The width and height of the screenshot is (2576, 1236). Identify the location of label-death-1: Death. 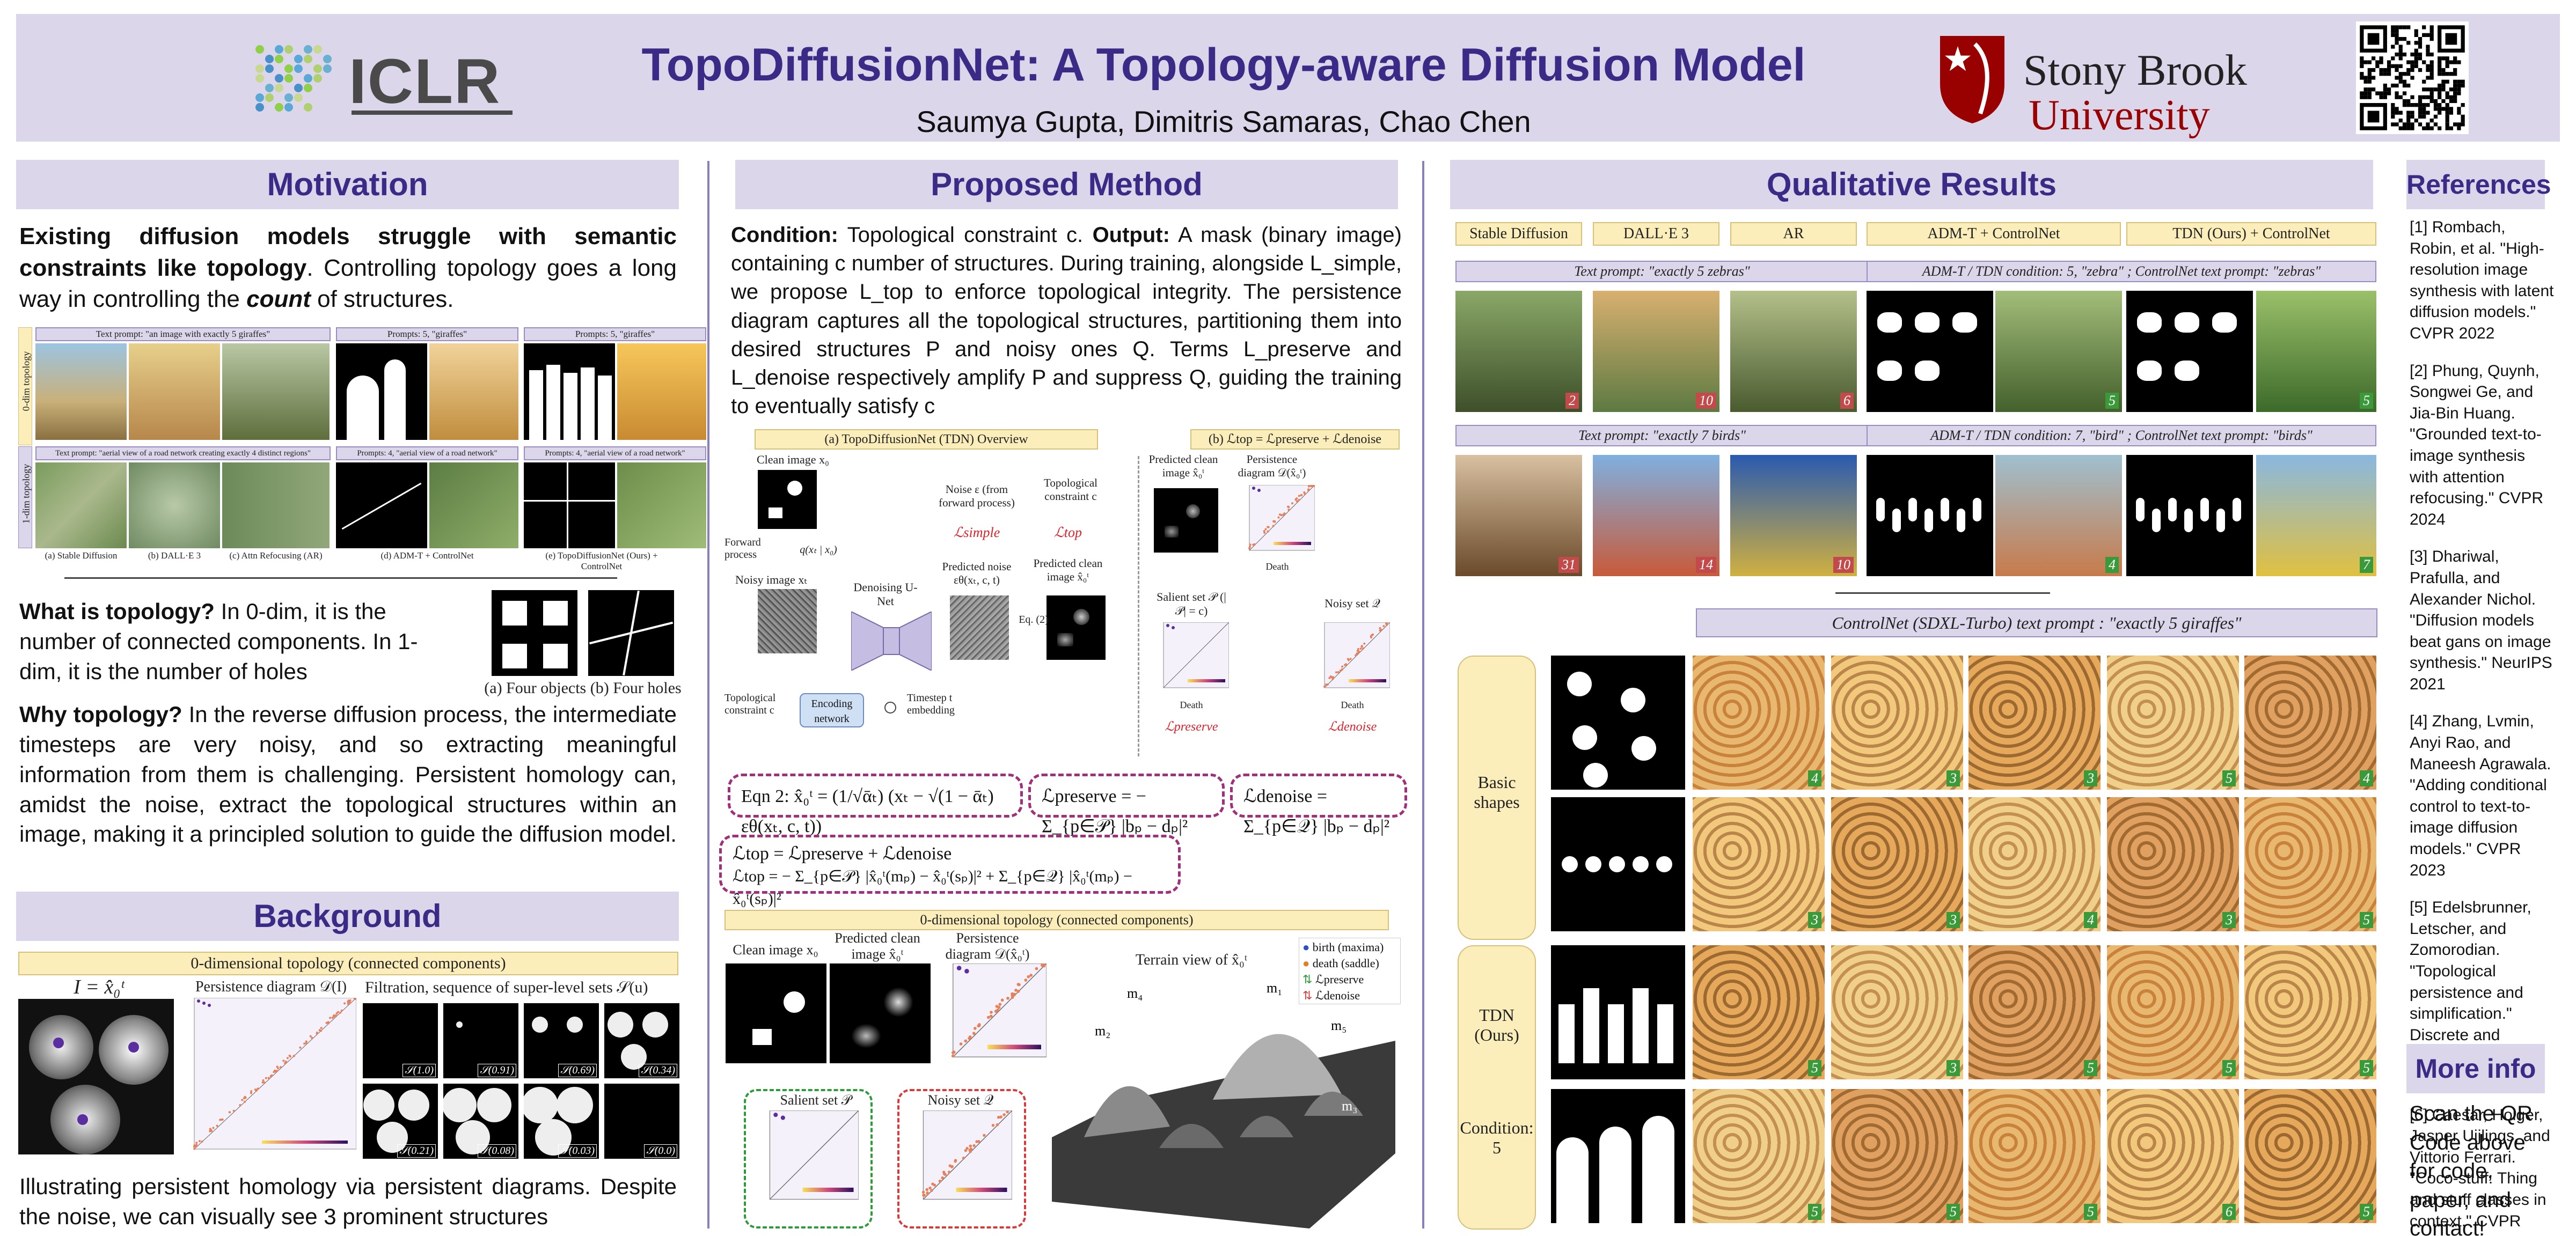
(1277, 566).